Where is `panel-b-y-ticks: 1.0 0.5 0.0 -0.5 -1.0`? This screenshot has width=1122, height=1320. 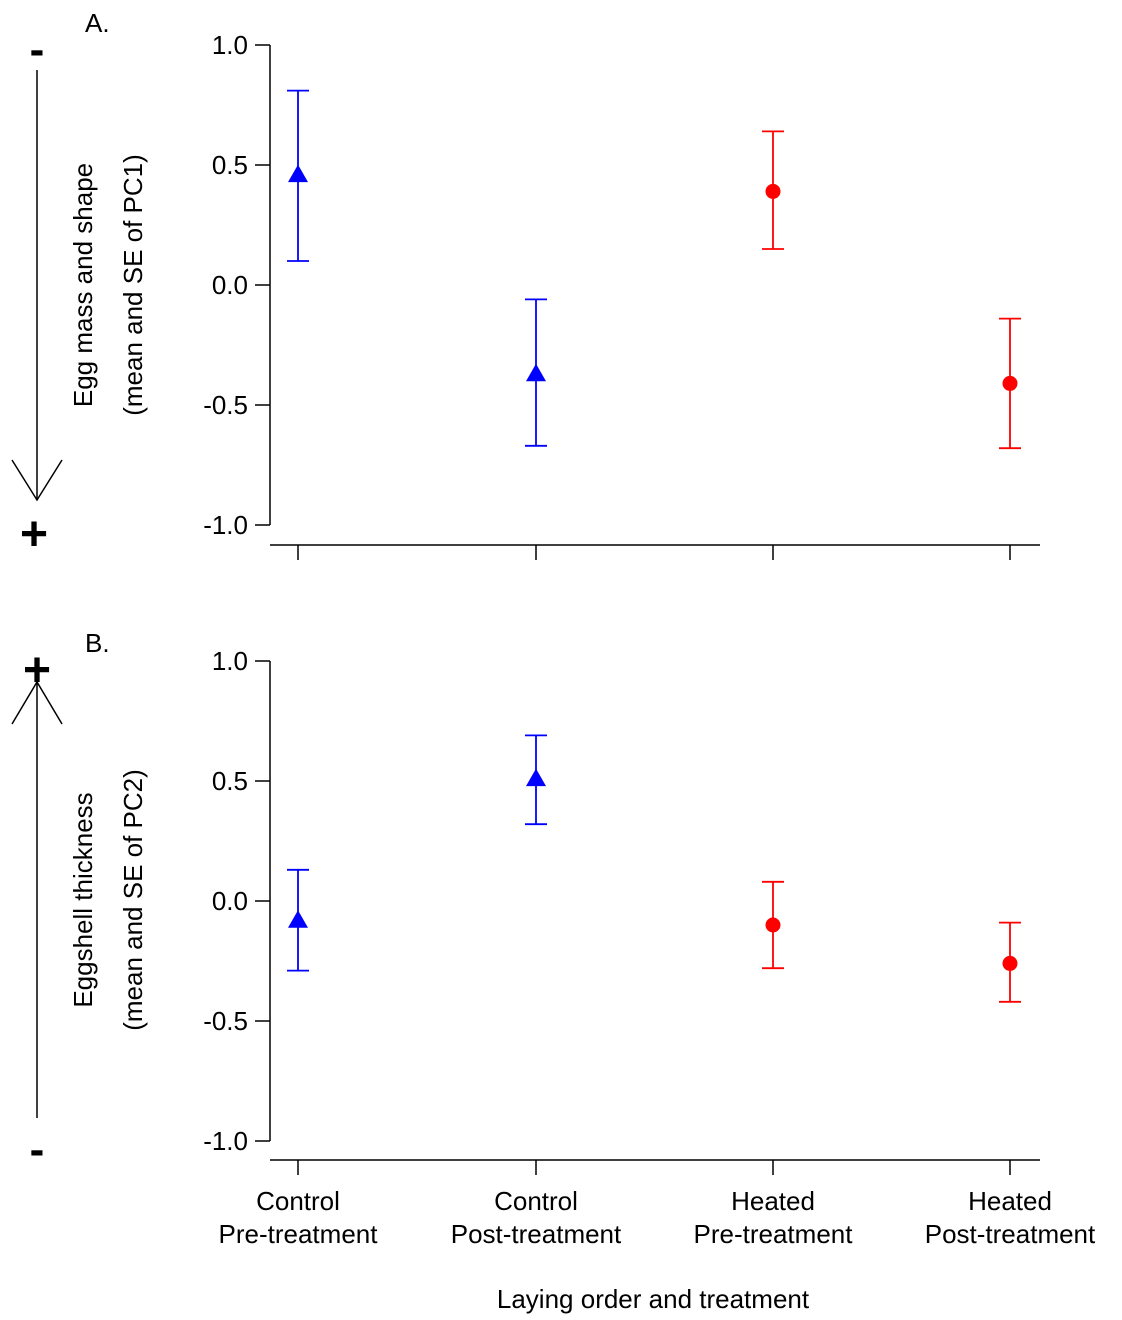
panel-b-y-ticks: 1.0 0.5 0.0 -0.5 -1.0 is located at coordinates (236, 901).